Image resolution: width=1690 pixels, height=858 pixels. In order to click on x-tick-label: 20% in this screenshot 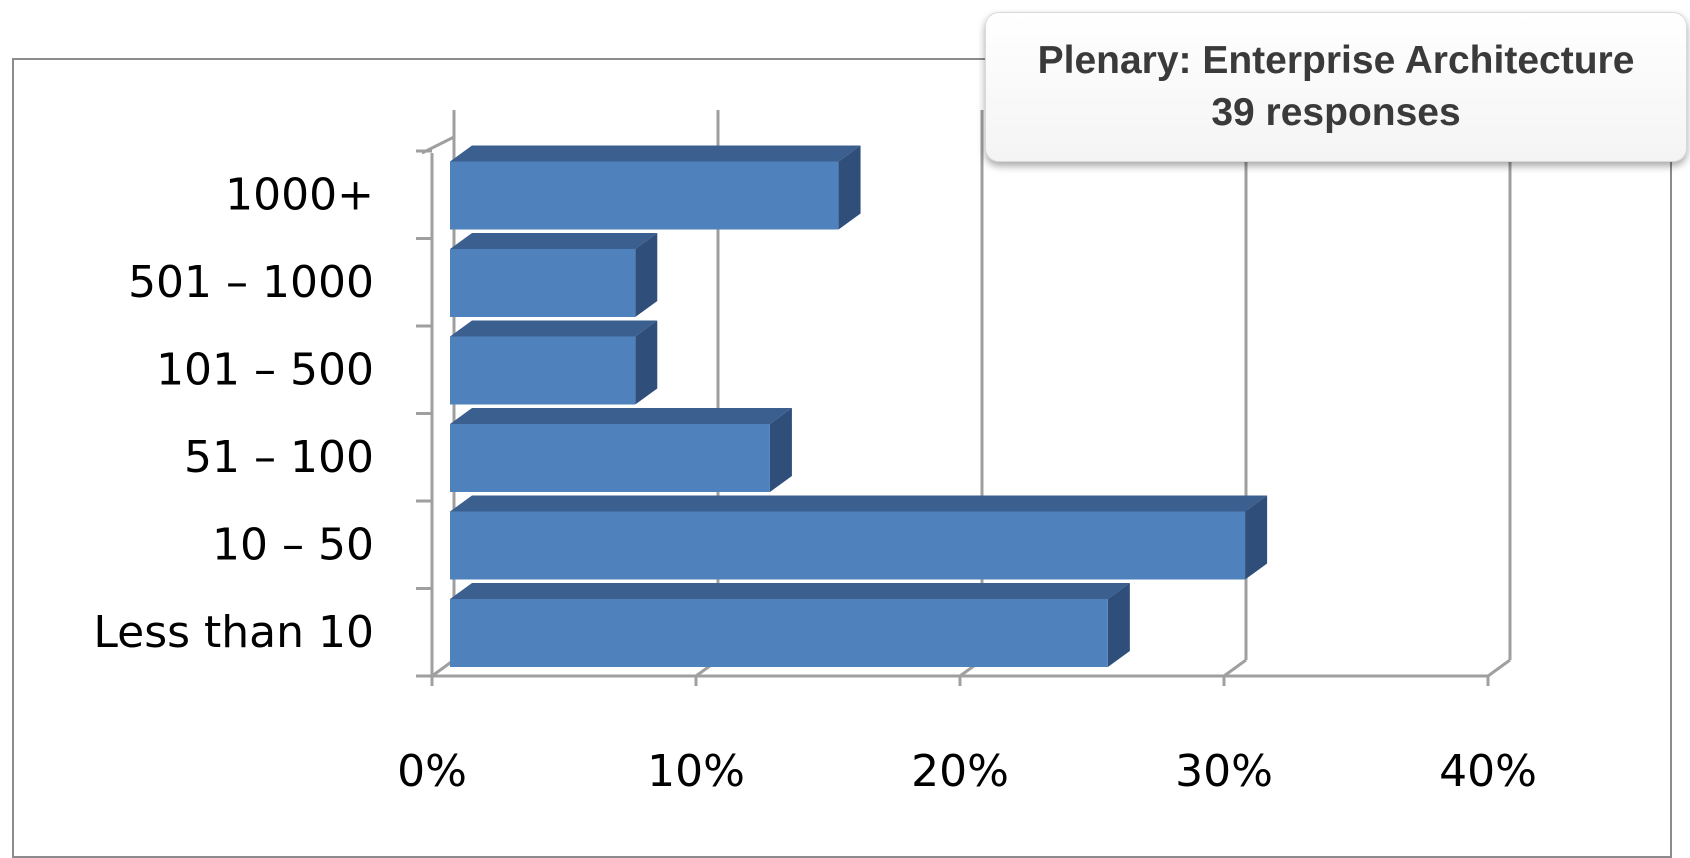, I will do `click(960, 771)`.